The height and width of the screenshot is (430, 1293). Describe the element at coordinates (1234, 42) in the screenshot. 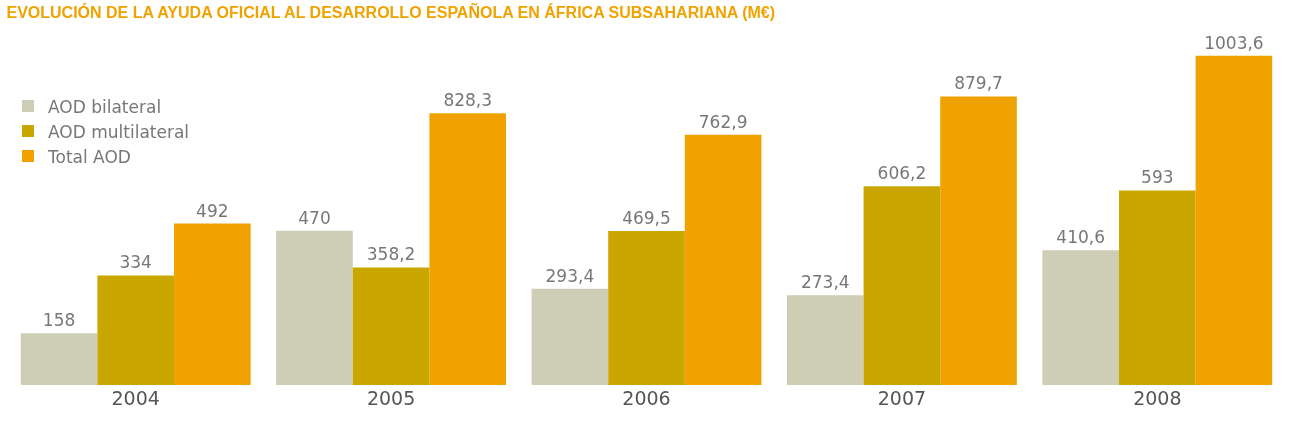

I see `data-label: 1003,6` at that location.